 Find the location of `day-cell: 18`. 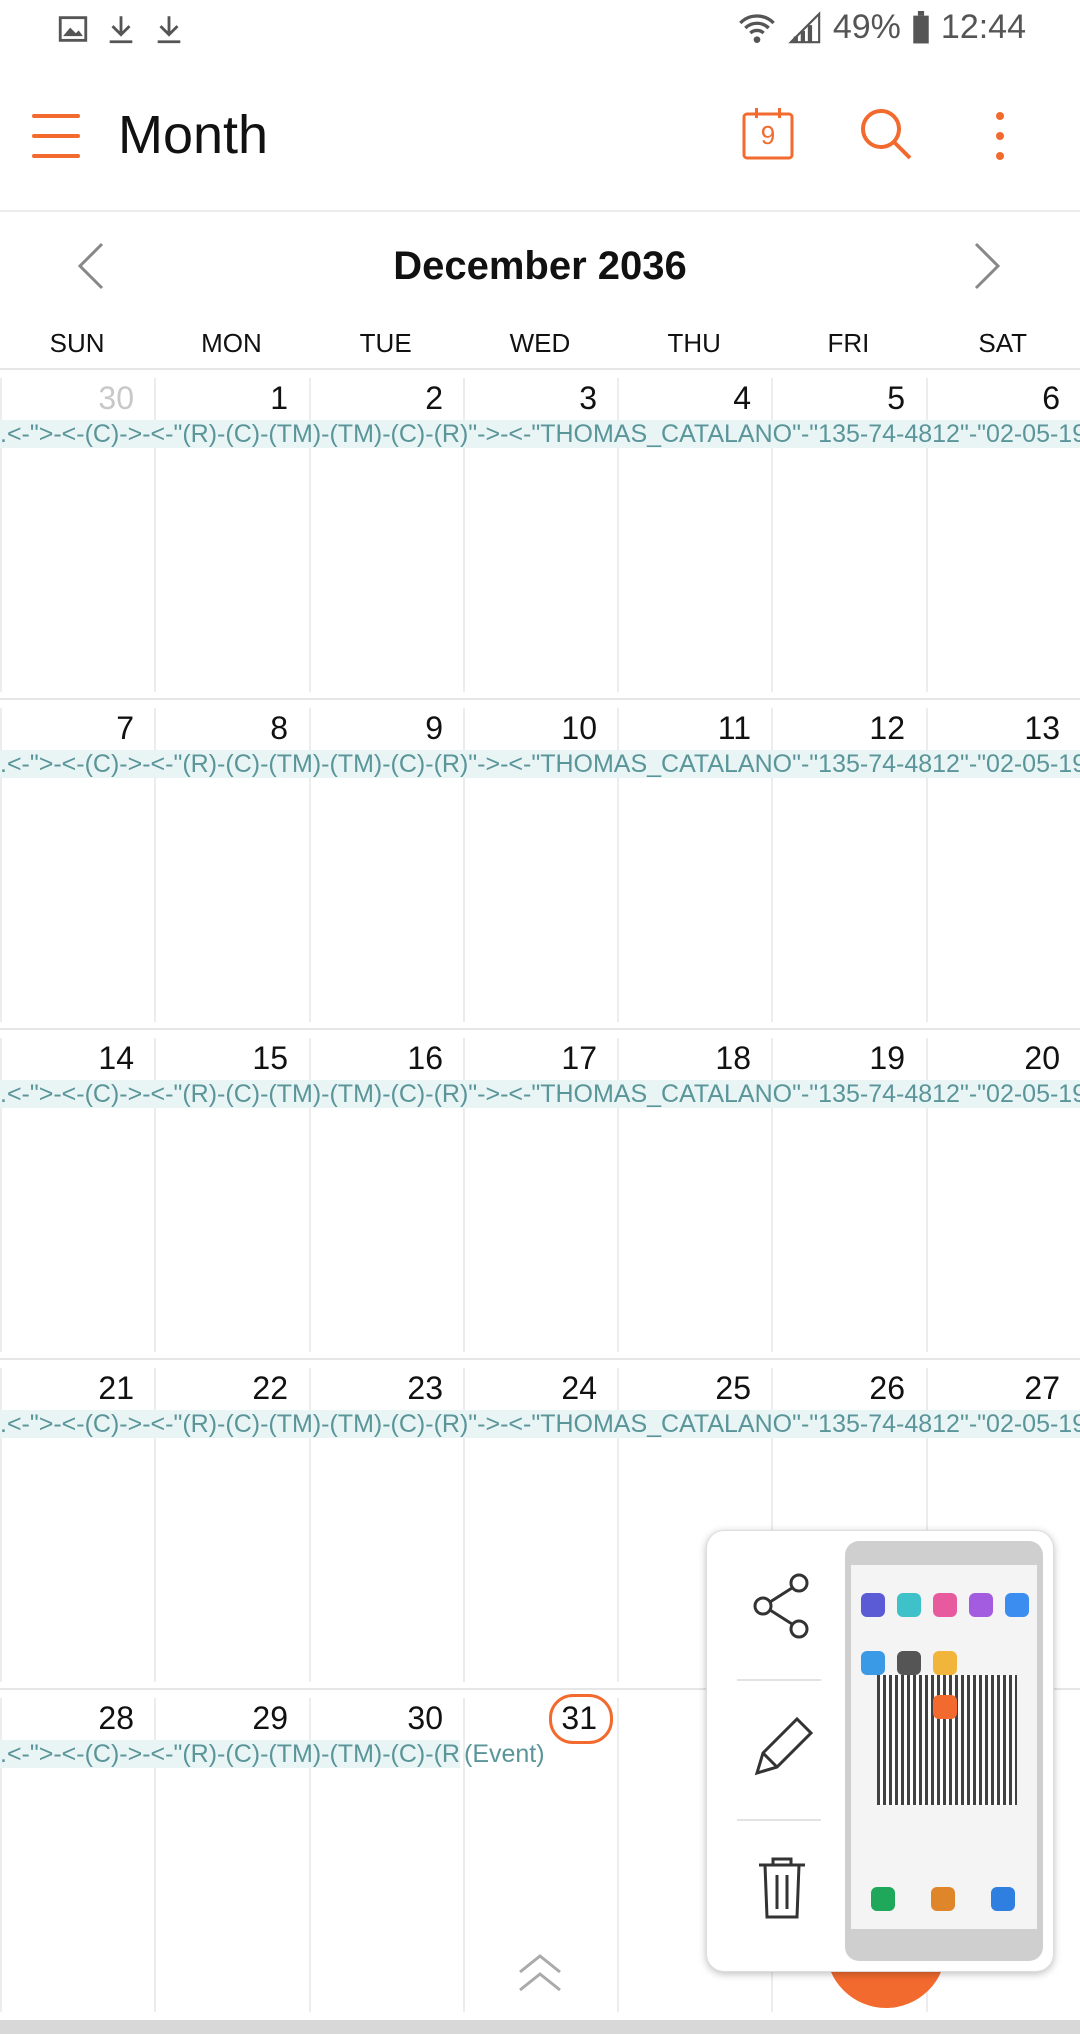

day-cell: 18 is located at coordinates (733, 1058).